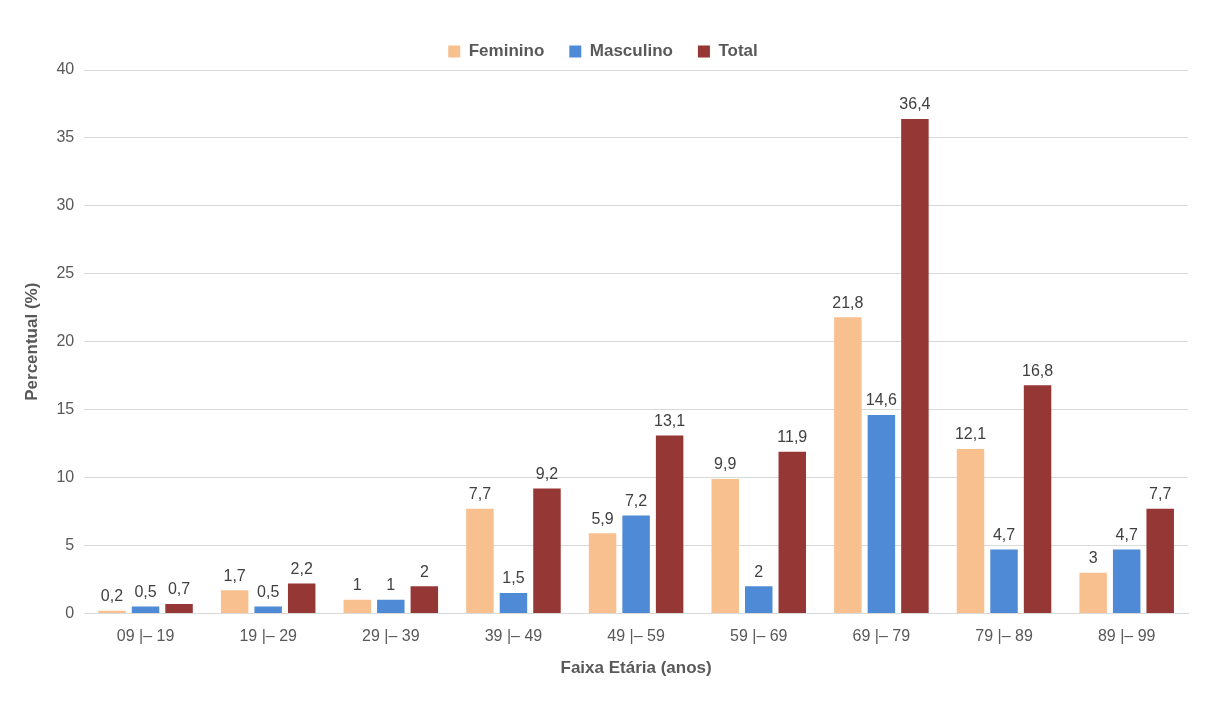 Image resolution: width=1208 pixels, height=702 pixels. I want to click on data-label: 9,9, so click(725, 464).